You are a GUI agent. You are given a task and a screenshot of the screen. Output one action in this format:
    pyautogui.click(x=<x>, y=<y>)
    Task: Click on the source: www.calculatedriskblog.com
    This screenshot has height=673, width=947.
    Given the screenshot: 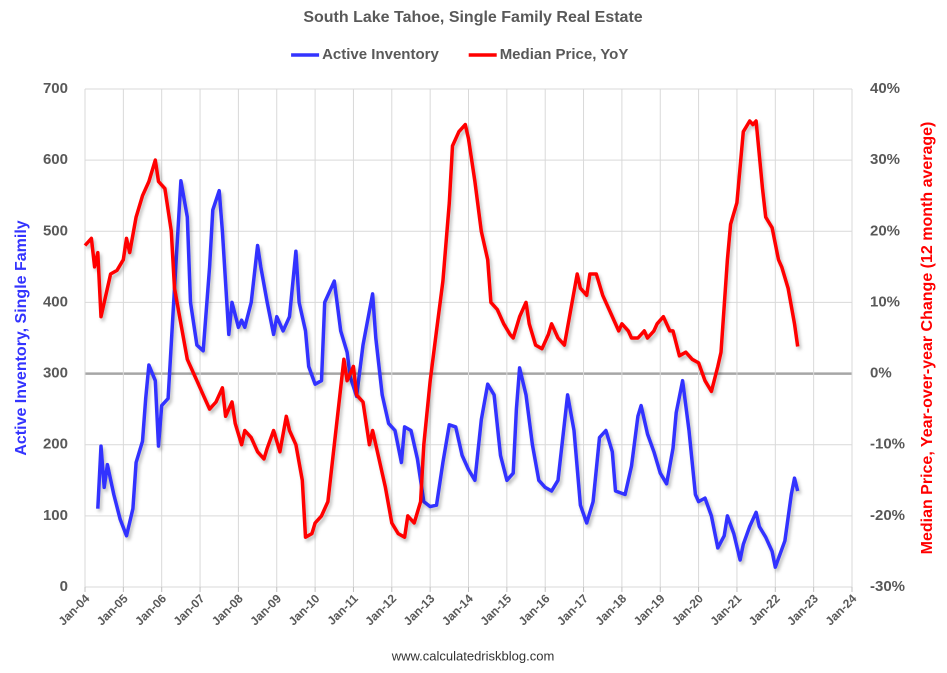 What is the action you would take?
    pyautogui.click(x=473, y=655)
    